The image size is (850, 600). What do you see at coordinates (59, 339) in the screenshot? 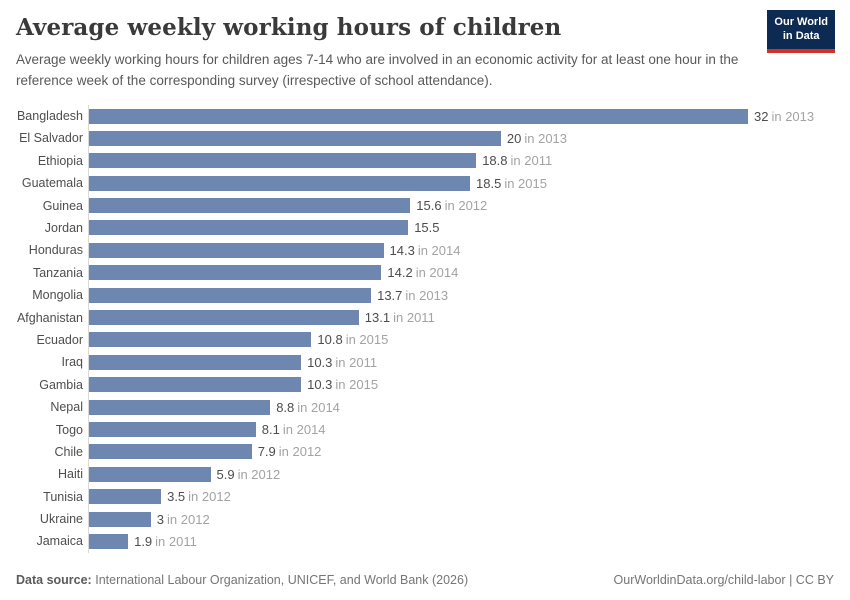
I see `country-label: Ecuador` at bounding box center [59, 339].